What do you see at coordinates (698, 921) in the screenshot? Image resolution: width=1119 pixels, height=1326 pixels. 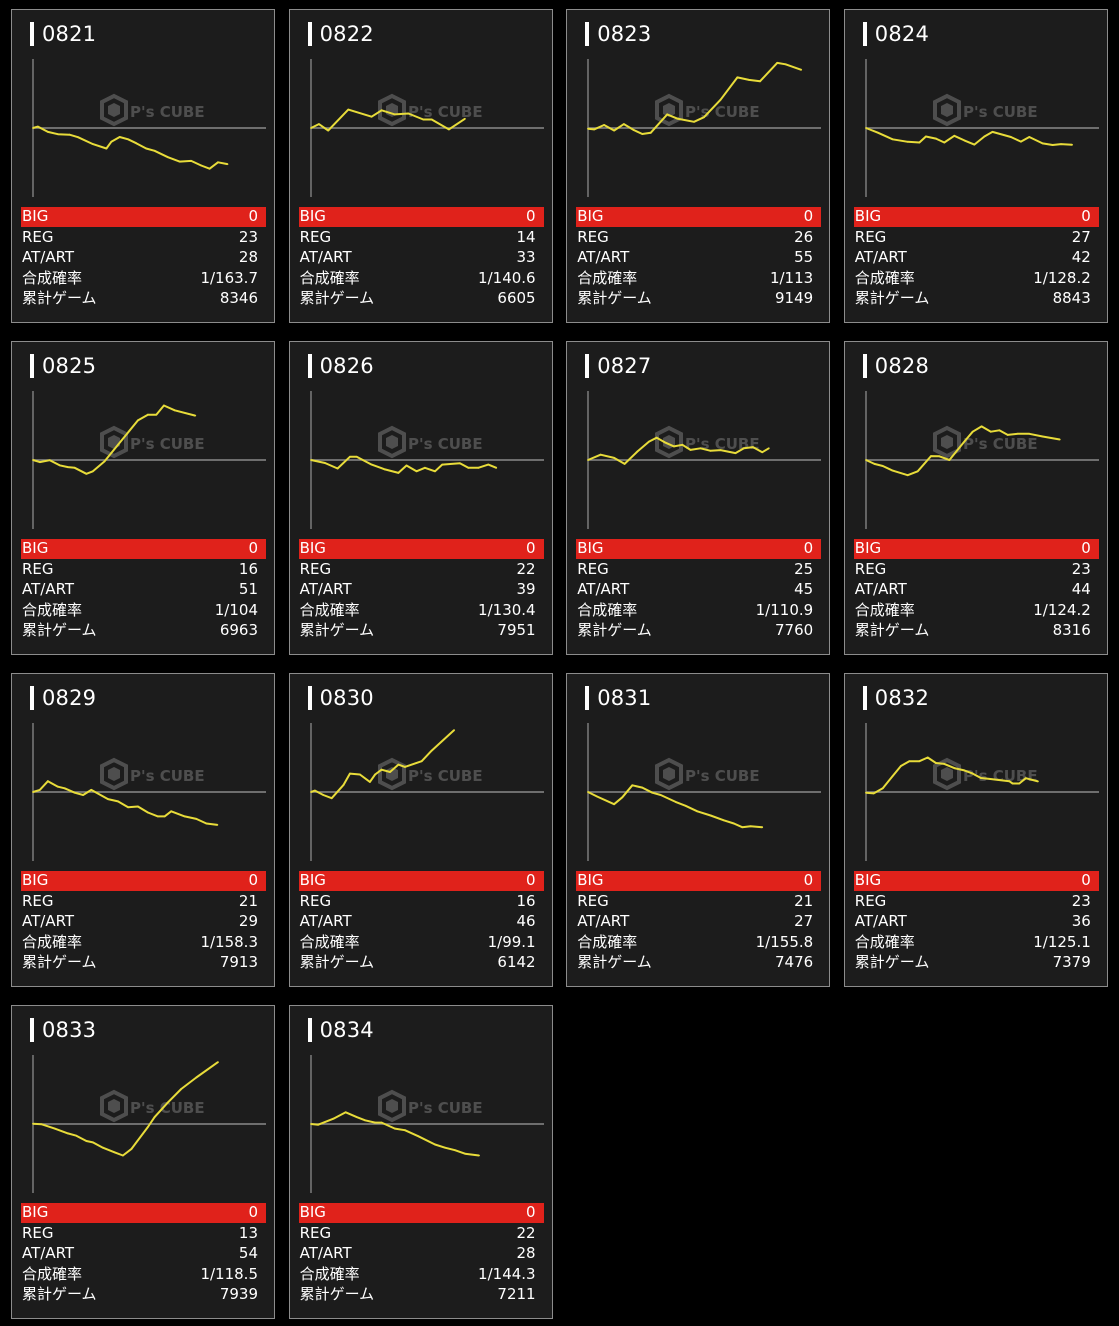 I see `at-art-row: AT/ART 27` at bounding box center [698, 921].